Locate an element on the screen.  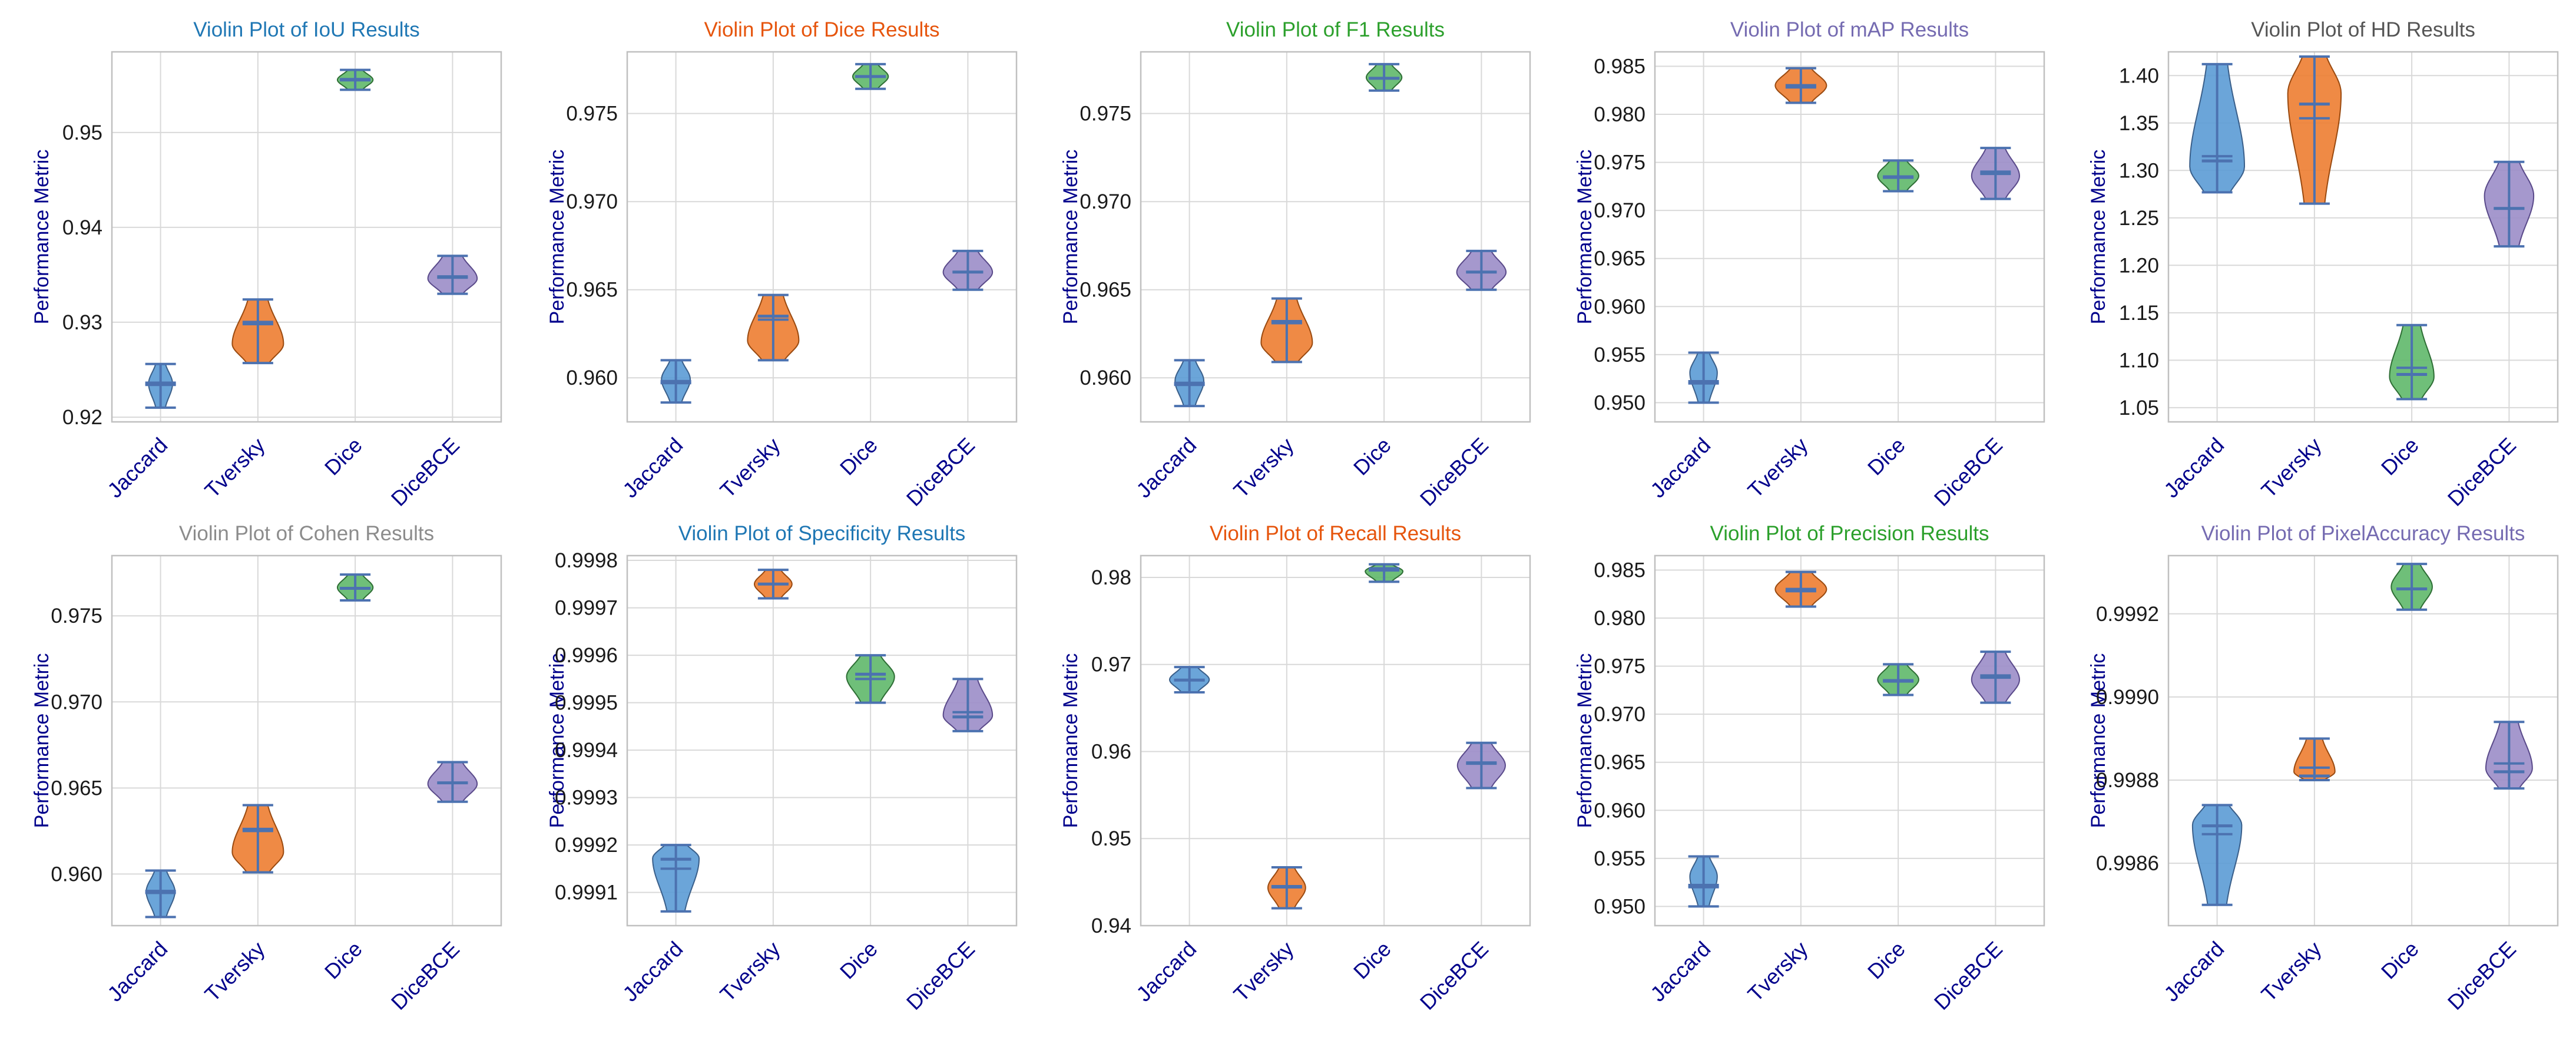
y-tick-label: 0.9997 is located at coordinates (586, 608).